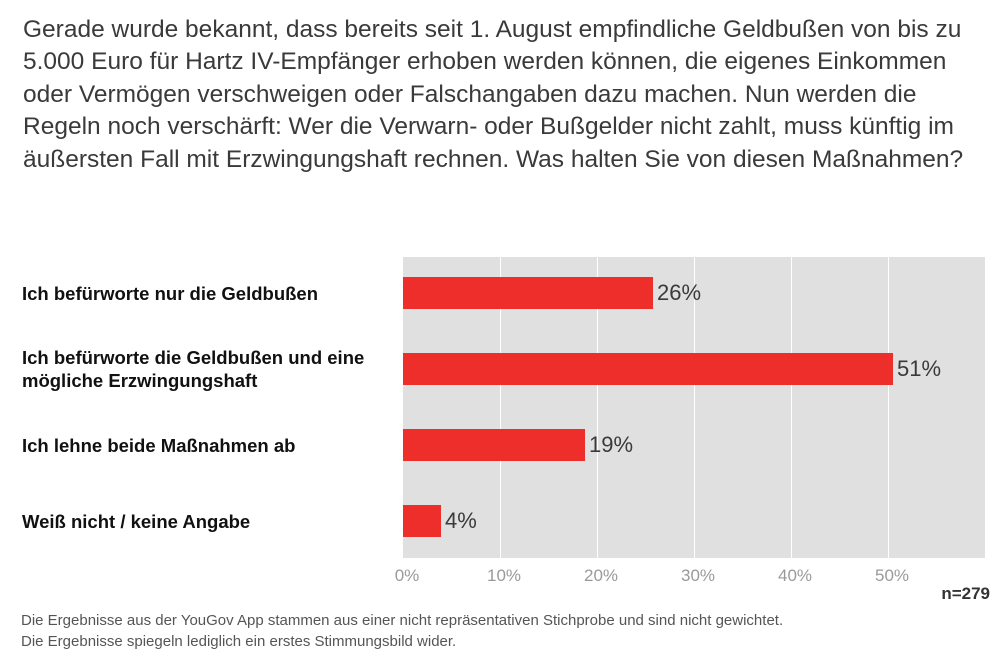 This screenshot has width=1000, height=659. What do you see at coordinates (601, 575) in the screenshot?
I see `x-tick-label-20: 20%` at bounding box center [601, 575].